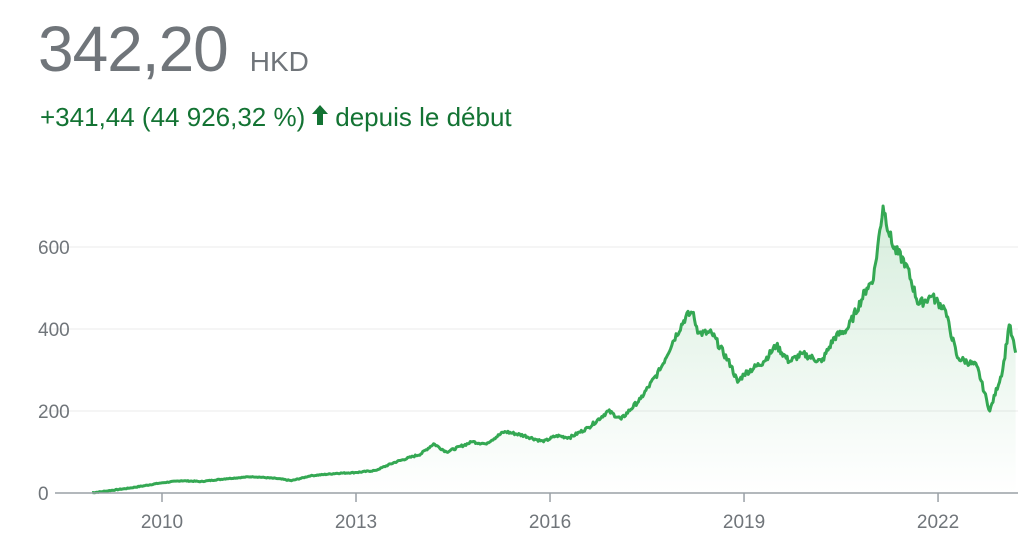 The height and width of the screenshot is (560, 1018). I want to click on arrow-up-icon, so click(320, 117).